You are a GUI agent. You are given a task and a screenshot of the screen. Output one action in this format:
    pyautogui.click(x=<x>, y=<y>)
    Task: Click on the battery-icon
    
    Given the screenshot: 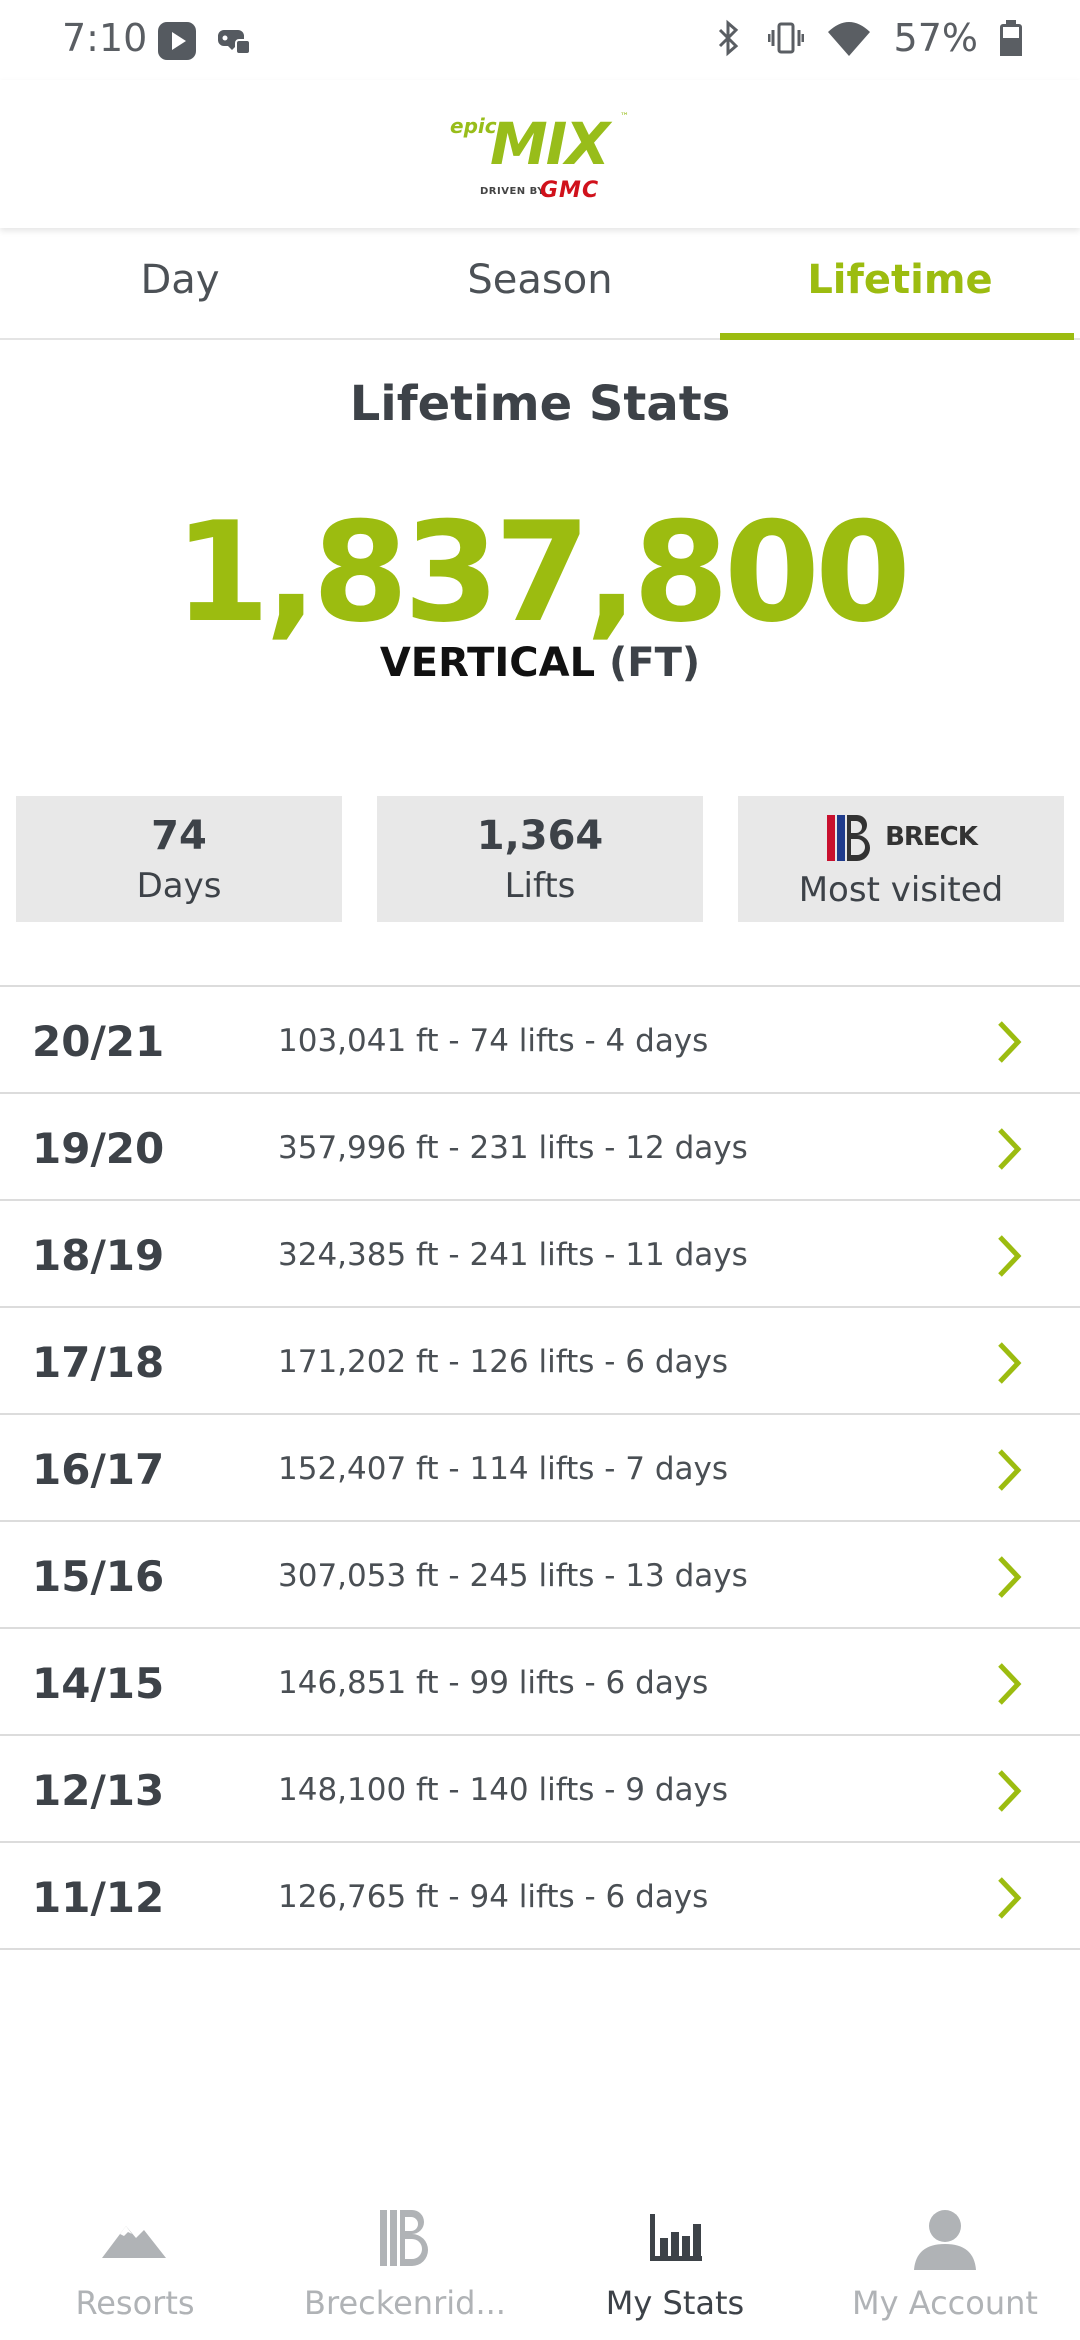 What is the action you would take?
    pyautogui.click(x=1011, y=38)
    